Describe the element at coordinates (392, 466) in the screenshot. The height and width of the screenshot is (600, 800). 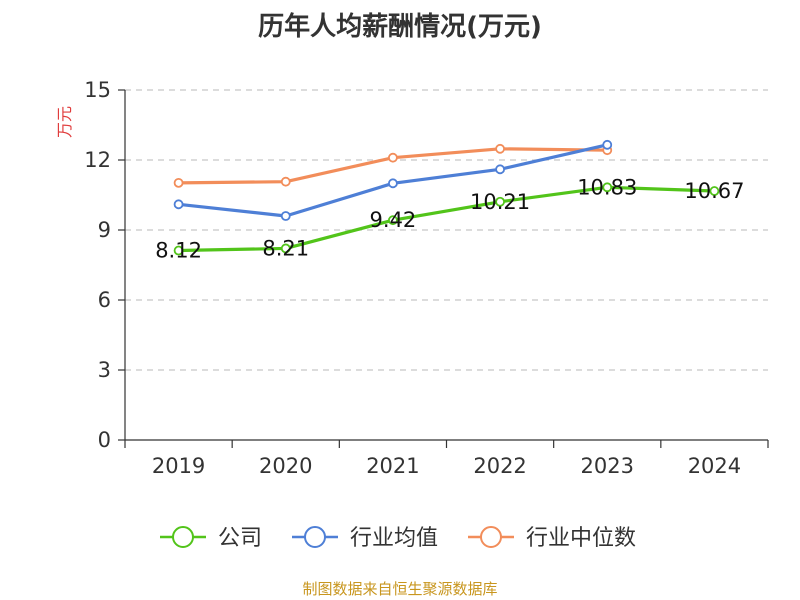
I see `x-tick-label: 2021` at that location.